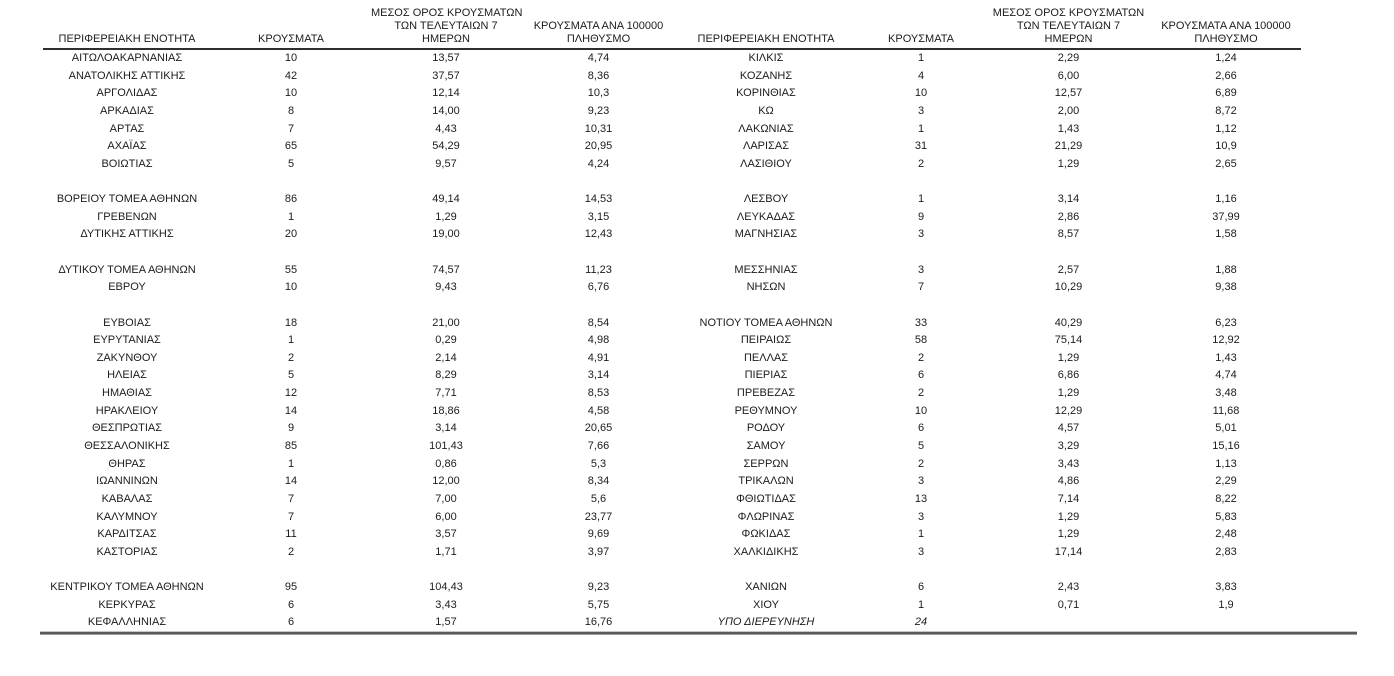 Image resolution: width=1394 pixels, height=676 pixels. What do you see at coordinates (766, 481) in the screenshot?
I see `region-cell: ΤΡΙΚΑΛΩΝ` at bounding box center [766, 481].